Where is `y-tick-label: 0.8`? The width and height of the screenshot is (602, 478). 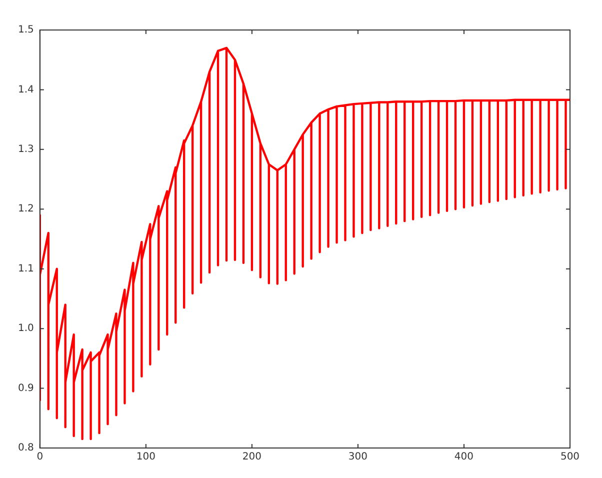 y-tick-label: 0.8 is located at coordinates (26, 448).